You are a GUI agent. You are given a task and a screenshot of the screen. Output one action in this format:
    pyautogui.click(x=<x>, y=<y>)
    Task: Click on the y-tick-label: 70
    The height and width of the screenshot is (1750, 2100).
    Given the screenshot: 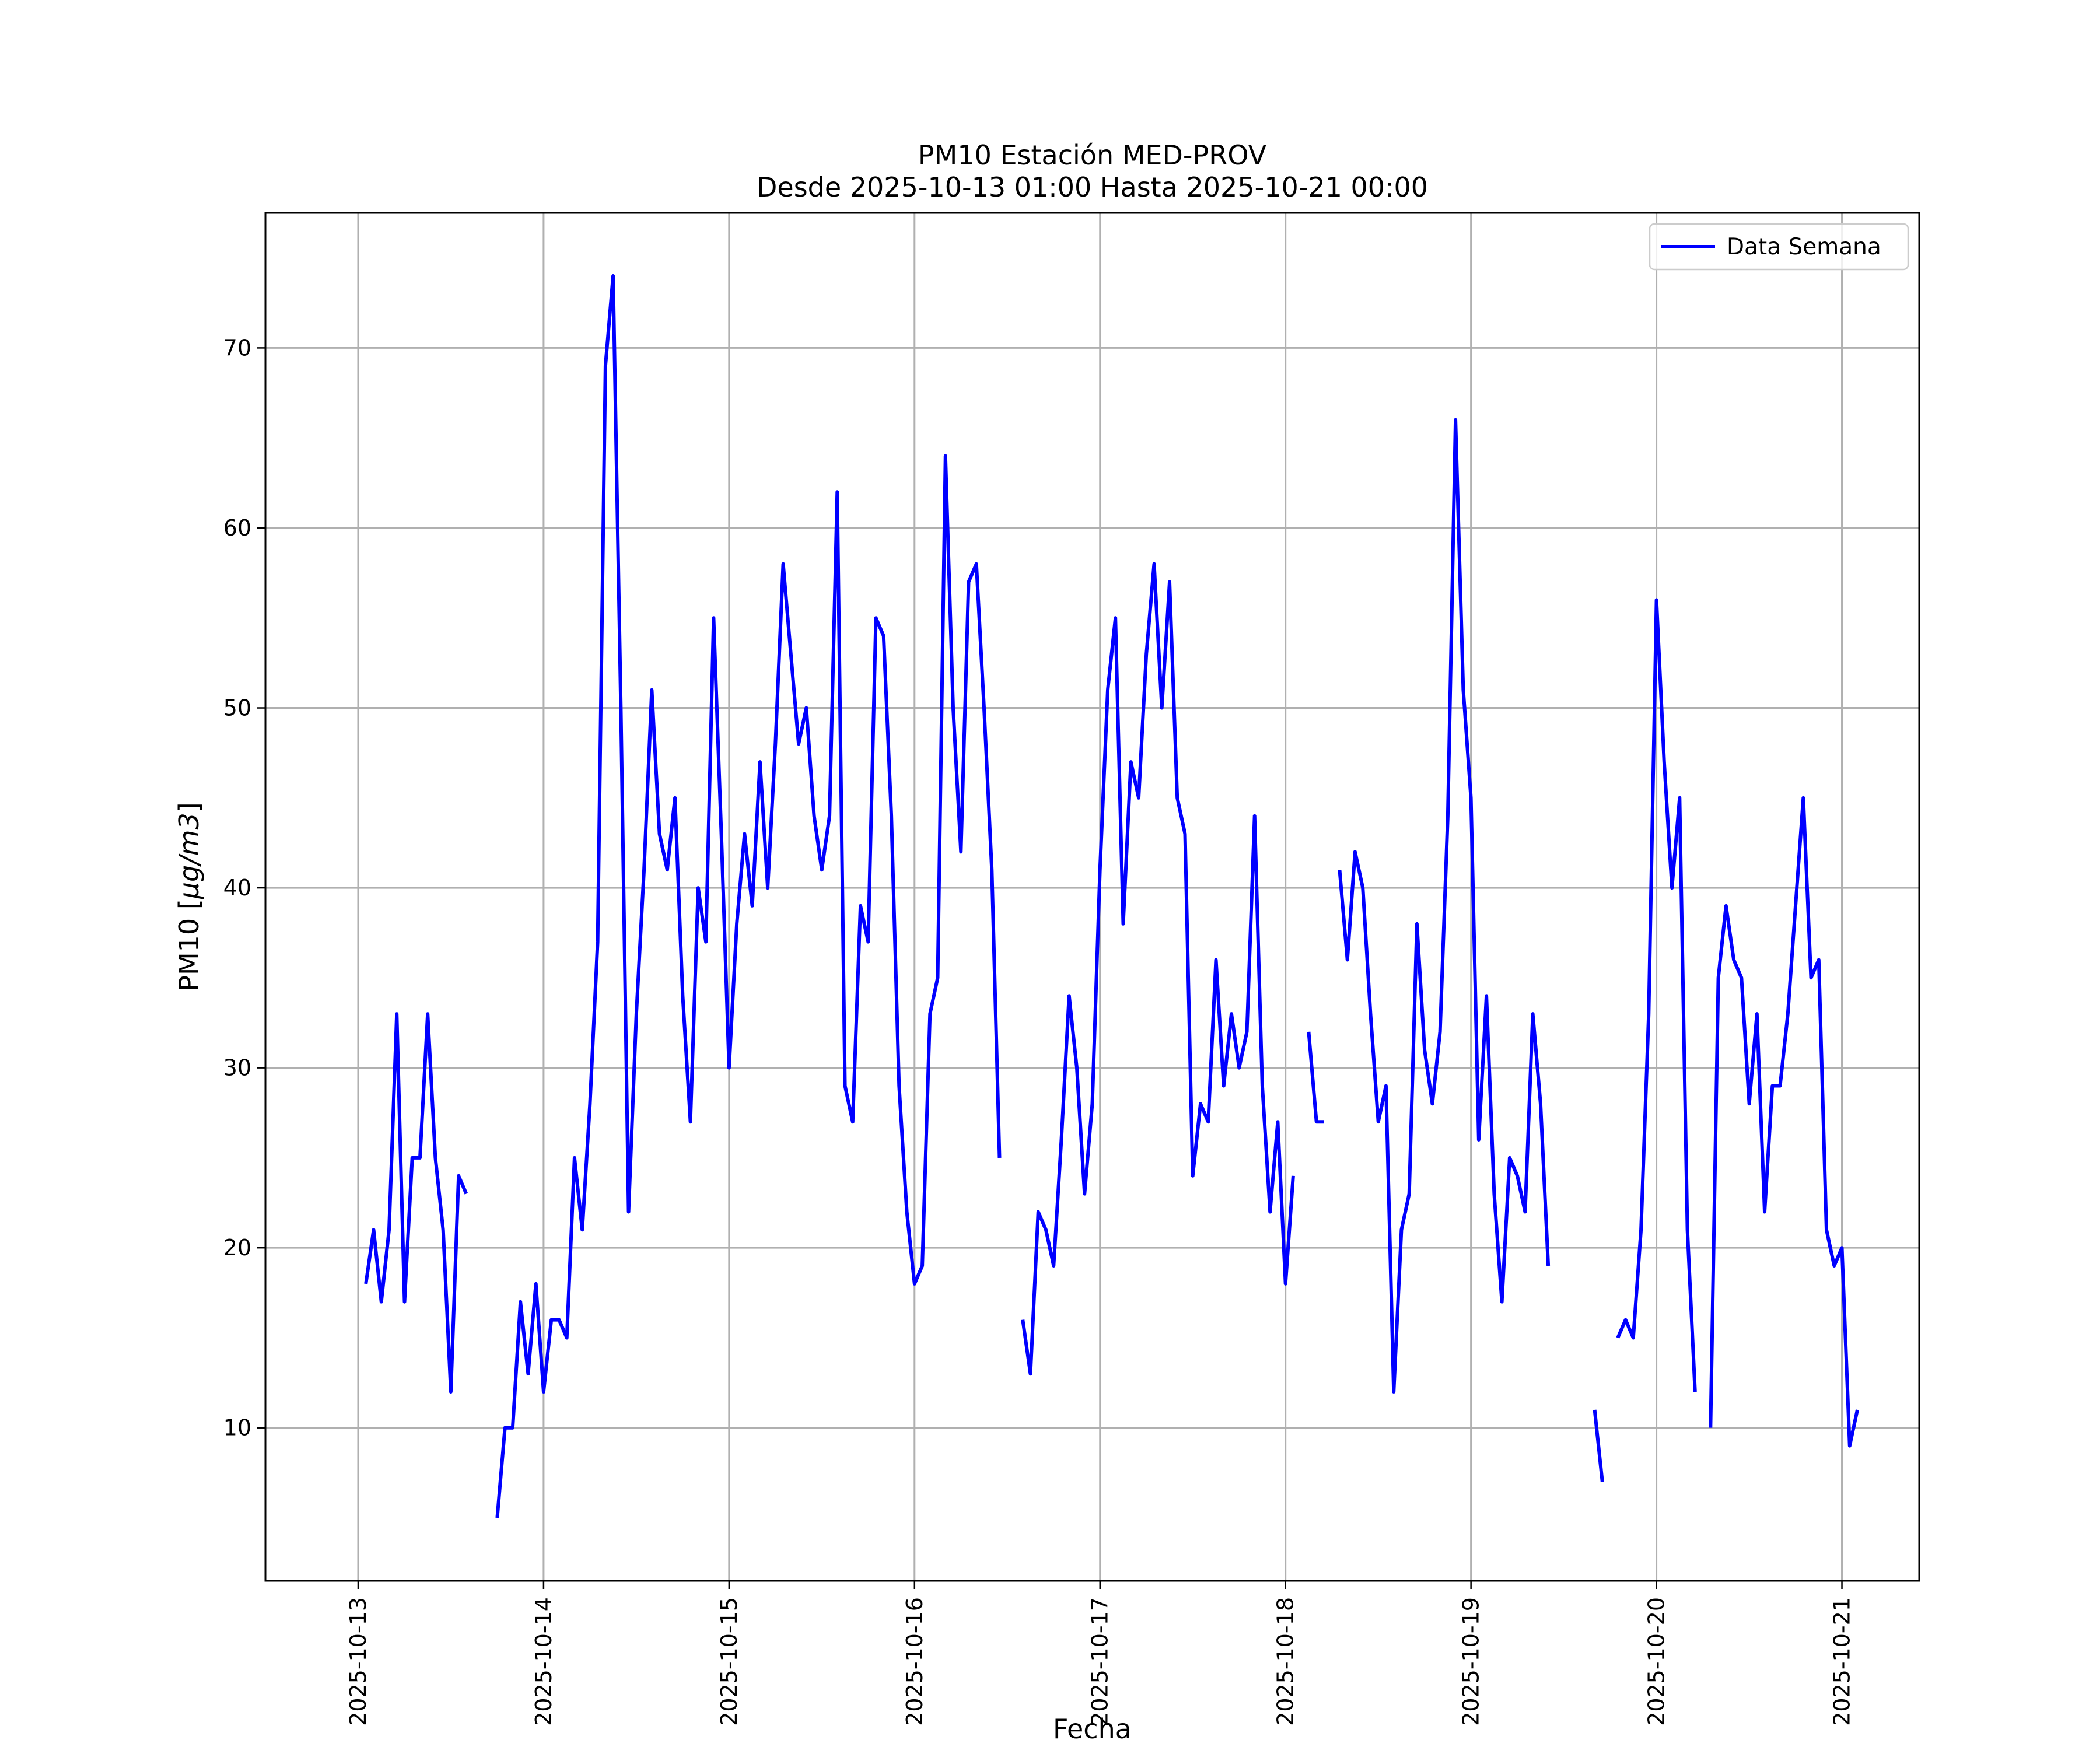 What is the action you would take?
    pyautogui.click(x=237, y=347)
    